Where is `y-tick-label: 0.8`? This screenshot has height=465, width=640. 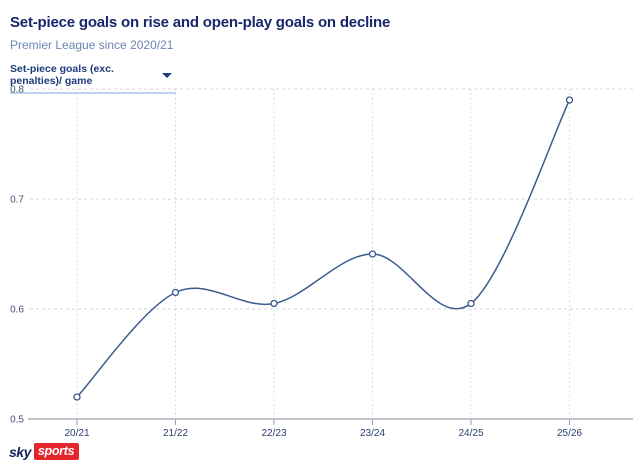 y-tick-label: 0.8 is located at coordinates (17, 90).